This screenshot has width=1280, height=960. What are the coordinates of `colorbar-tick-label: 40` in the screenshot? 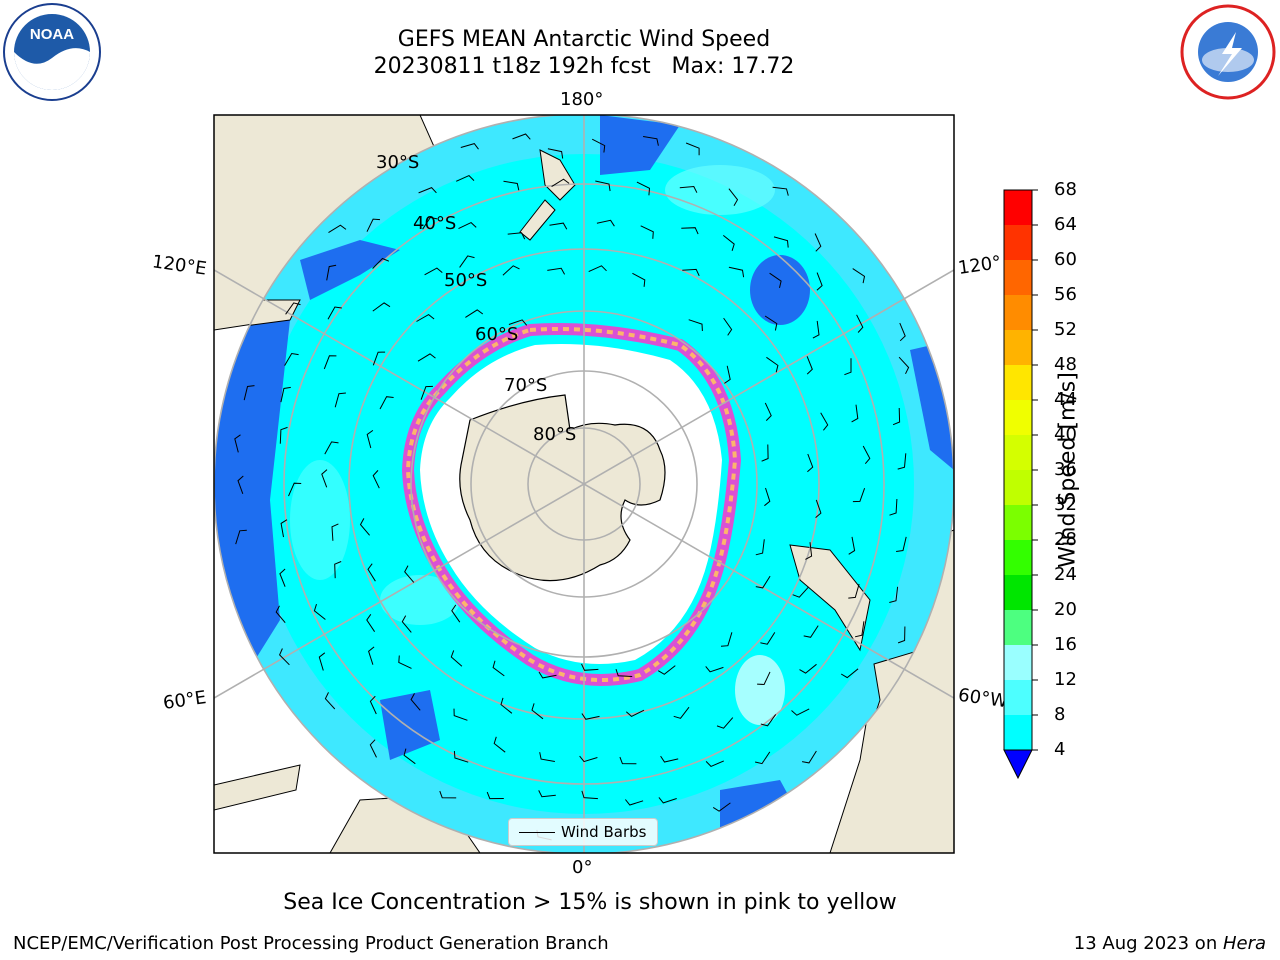 It's located at (1065, 434).